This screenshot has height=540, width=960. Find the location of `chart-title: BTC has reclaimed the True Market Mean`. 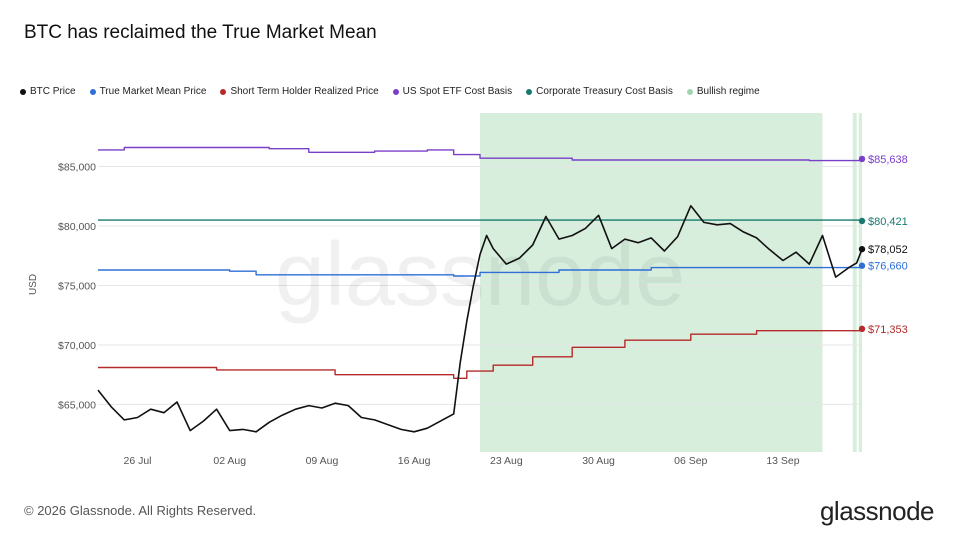

chart-title: BTC has reclaimed the True Market Mean is located at coordinates (200, 32).